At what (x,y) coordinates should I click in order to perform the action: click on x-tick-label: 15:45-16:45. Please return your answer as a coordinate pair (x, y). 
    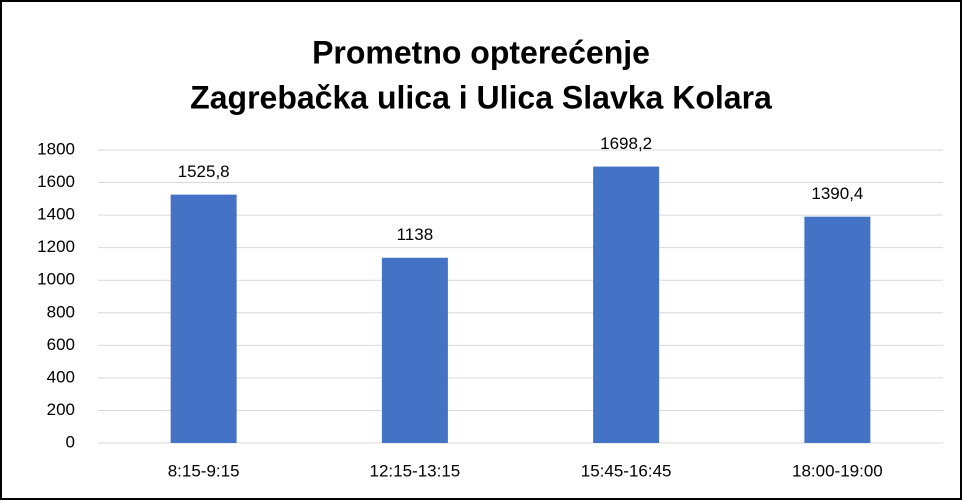
    Looking at the image, I should click on (626, 470).